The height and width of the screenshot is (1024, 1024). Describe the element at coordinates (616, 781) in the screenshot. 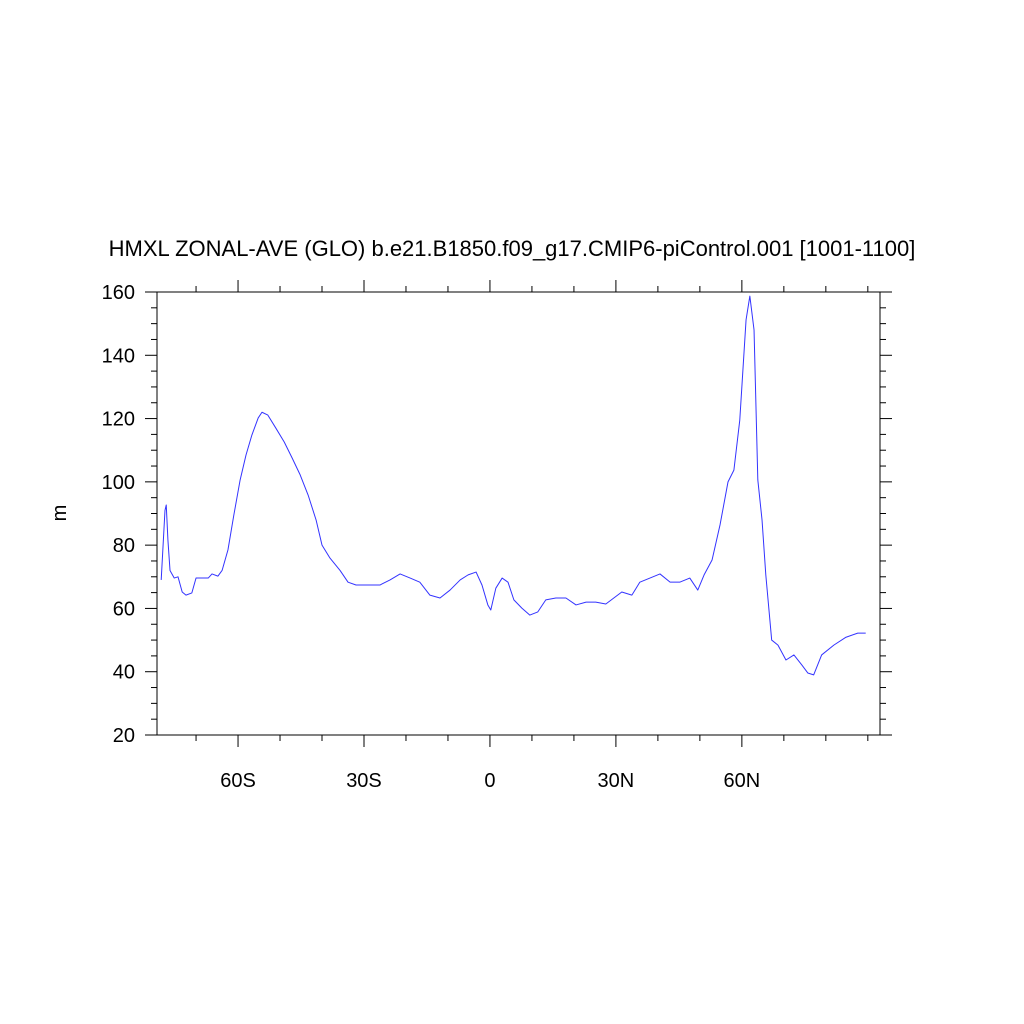

I see `x-tick-label: 30N` at that location.